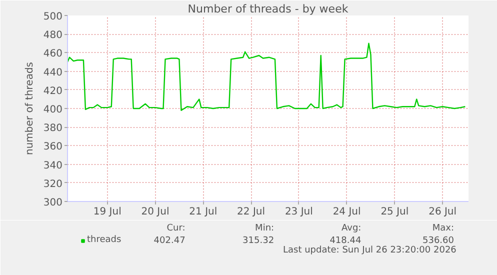  Describe the element at coordinates (176, 229) in the screenshot. I see `text: Cur:` at that location.